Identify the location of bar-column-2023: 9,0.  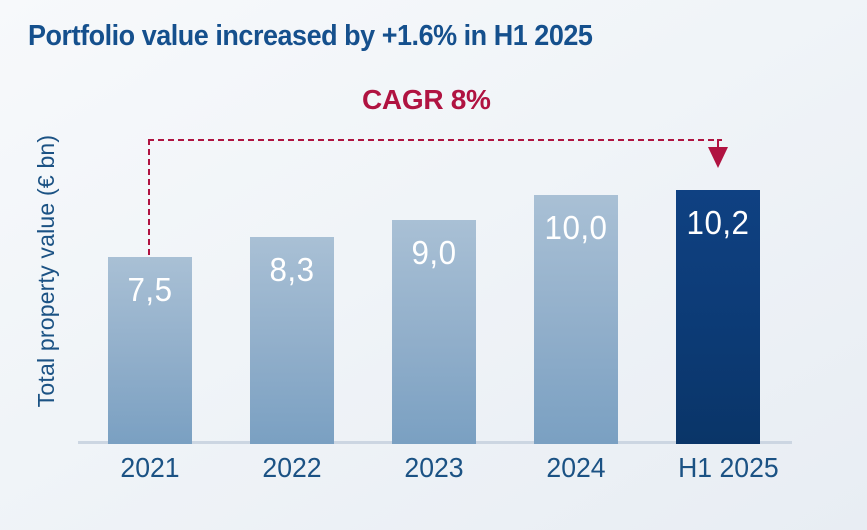
(434, 332).